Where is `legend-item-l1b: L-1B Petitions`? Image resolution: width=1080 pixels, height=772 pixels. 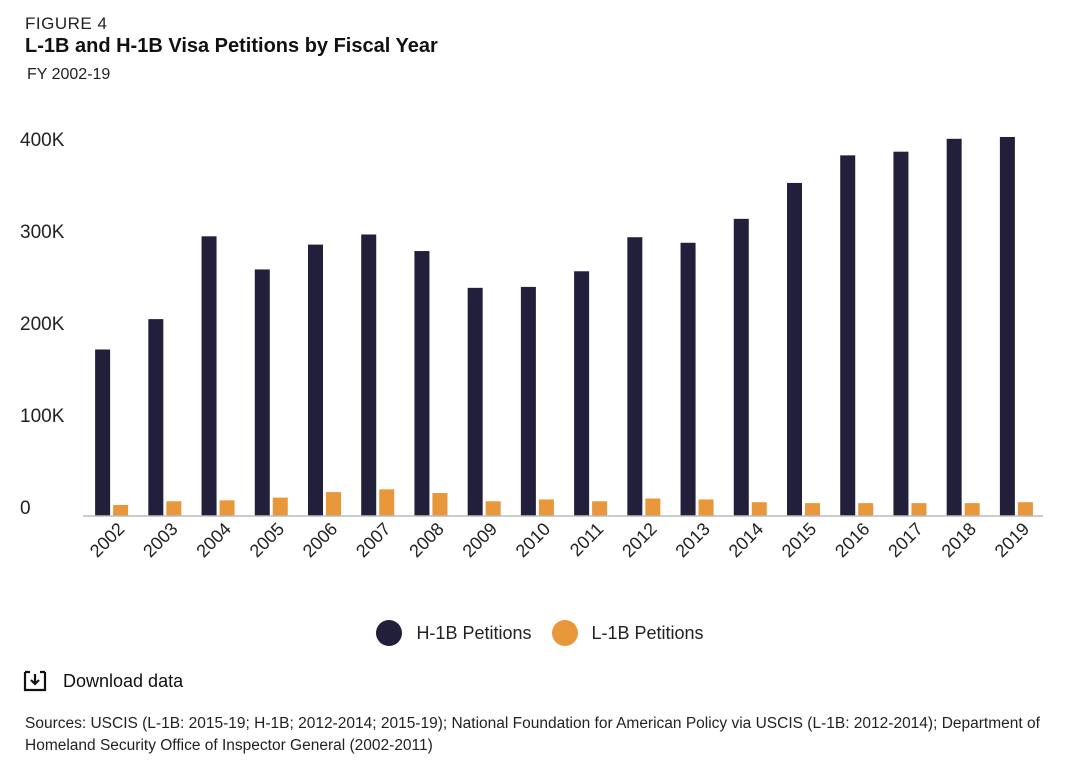 legend-item-l1b: L-1B Petitions is located at coordinates (627, 633).